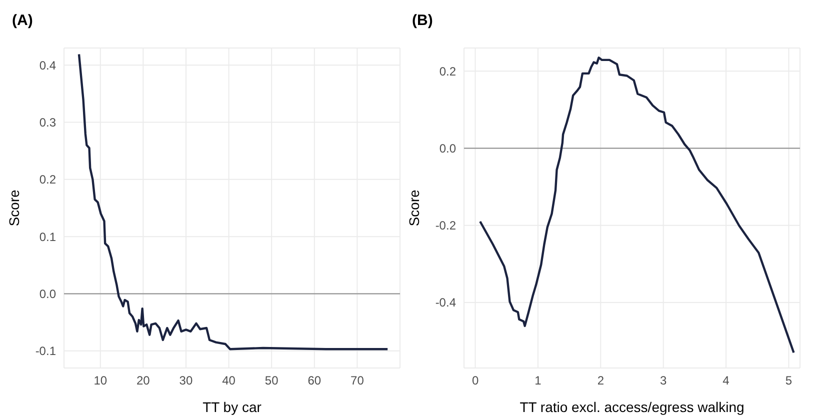 The image size is (813, 419). What do you see at coordinates (788, 381) in the screenshot?
I see `x-tick-label: 5` at bounding box center [788, 381].